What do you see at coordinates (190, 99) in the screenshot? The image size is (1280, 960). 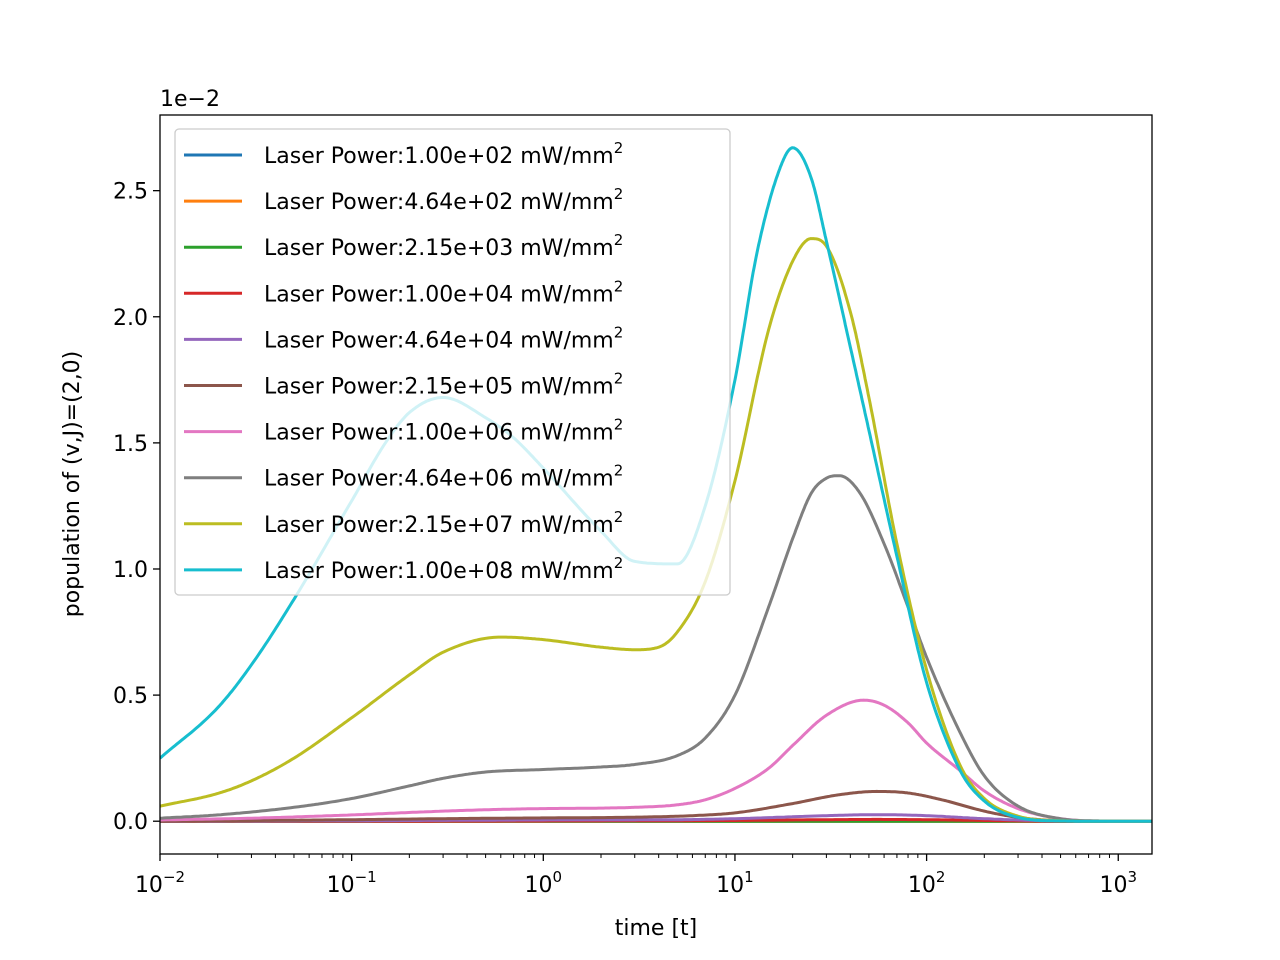 I see `y-offset-text: 1e−2` at bounding box center [190, 99].